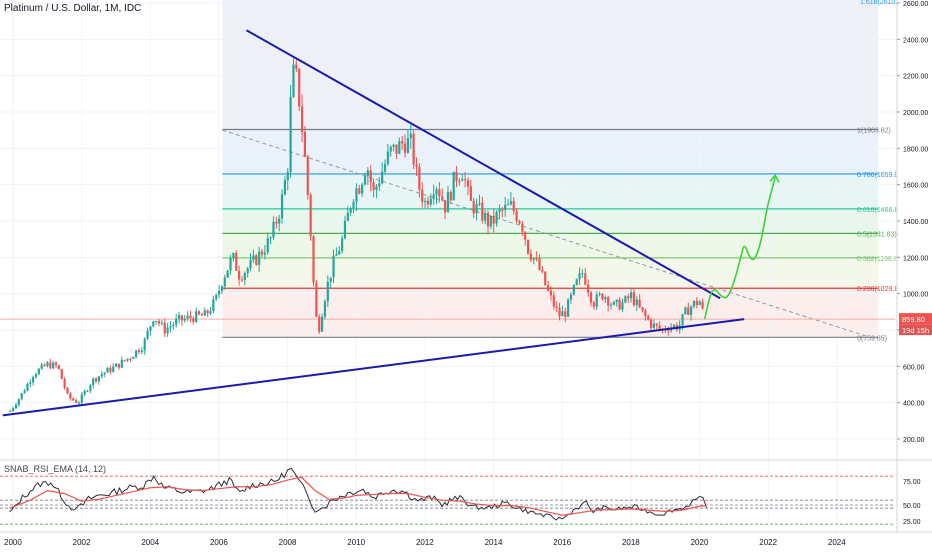 The image size is (932, 555). Describe the element at coordinates (373, 367) in the screenshot. I see `trendline-lower` at that location.